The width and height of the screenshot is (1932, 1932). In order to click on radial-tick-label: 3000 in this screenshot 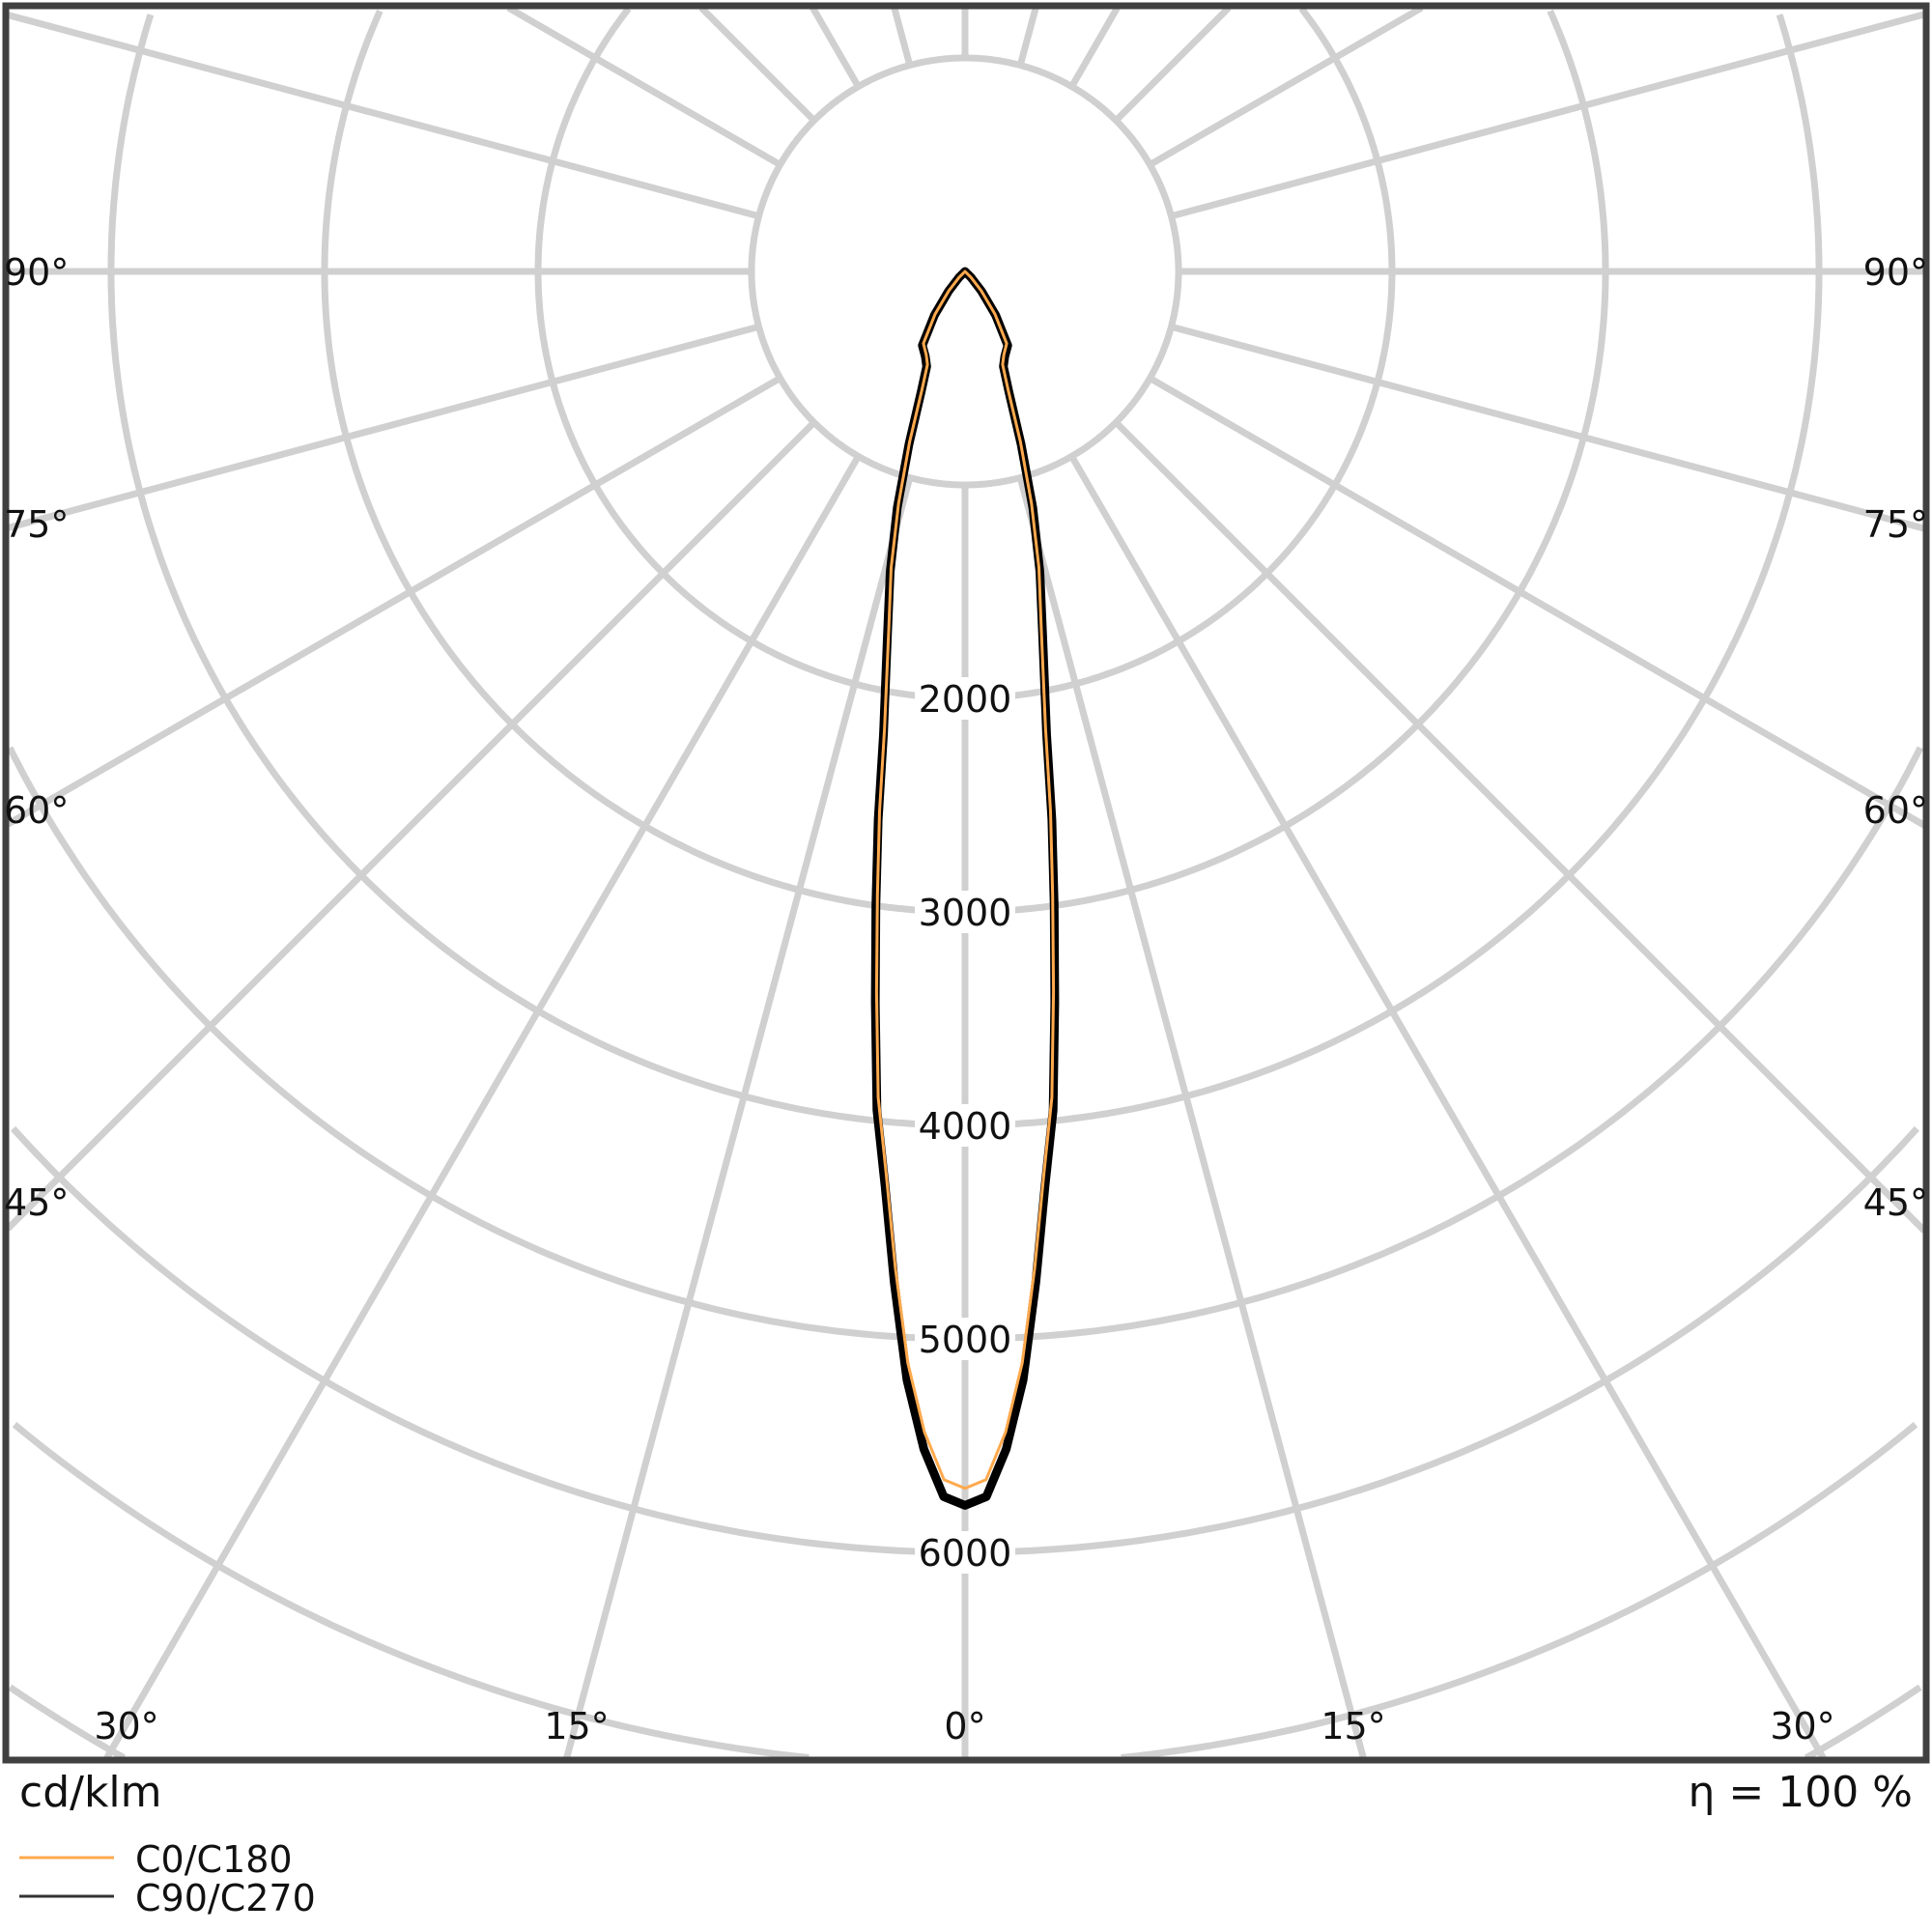, I will do `click(965, 913)`.